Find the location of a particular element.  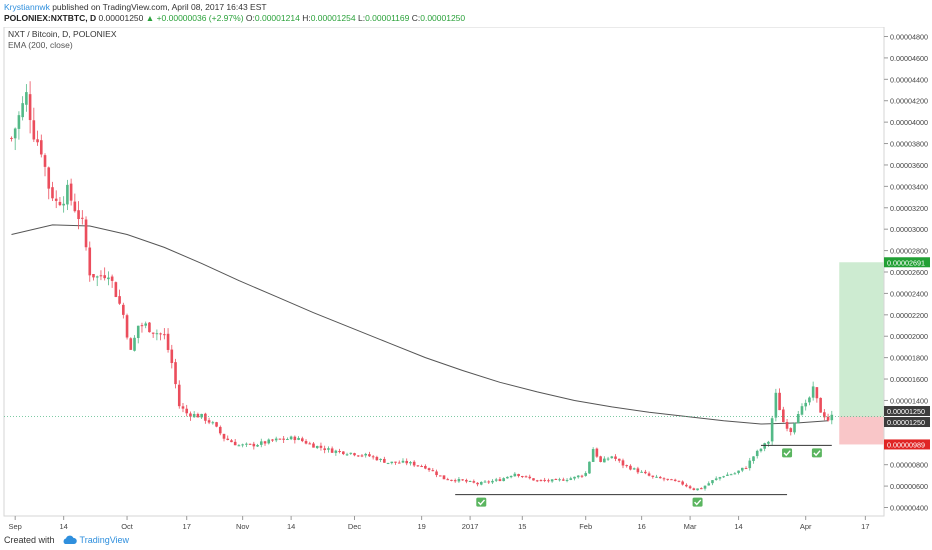

y-tick-label: 0.00004400 is located at coordinates (909, 79).